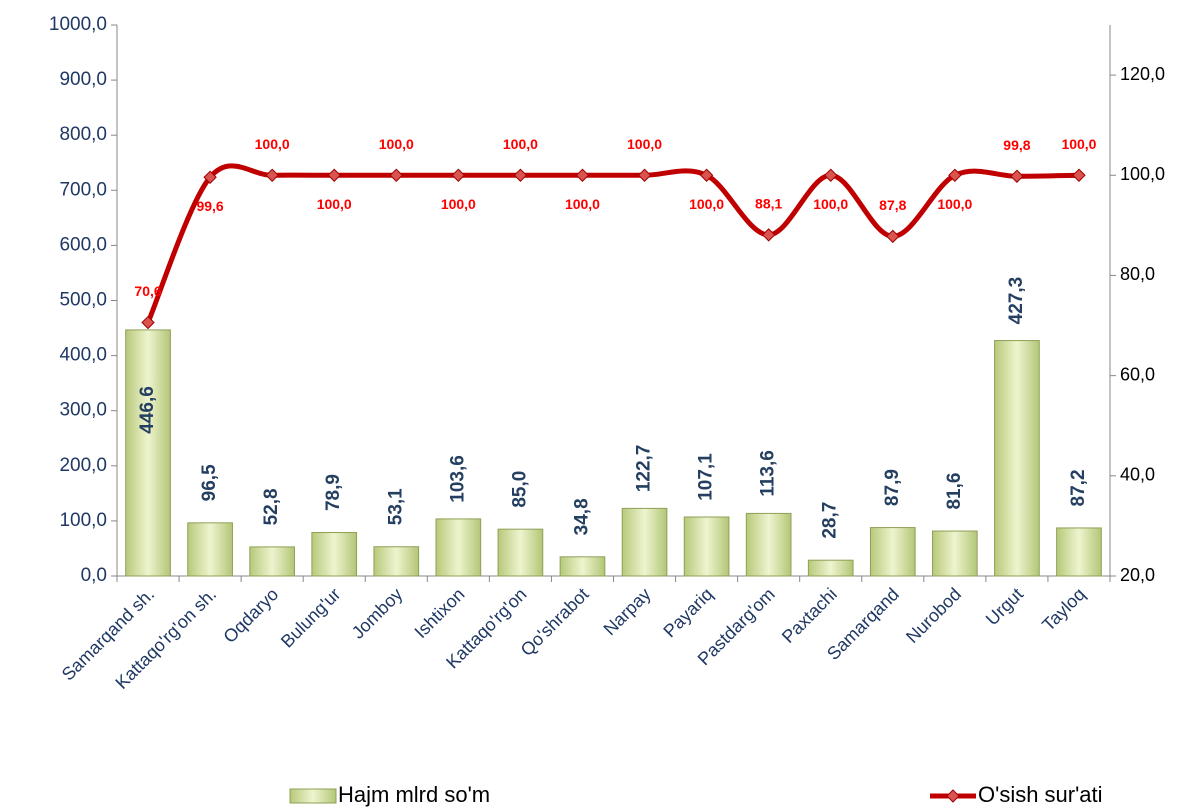 This screenshot has width=1203, height=812. Describe the element at coordinates (768, 473) in the screenshot. I see `bar-label: 113,6` at that location.